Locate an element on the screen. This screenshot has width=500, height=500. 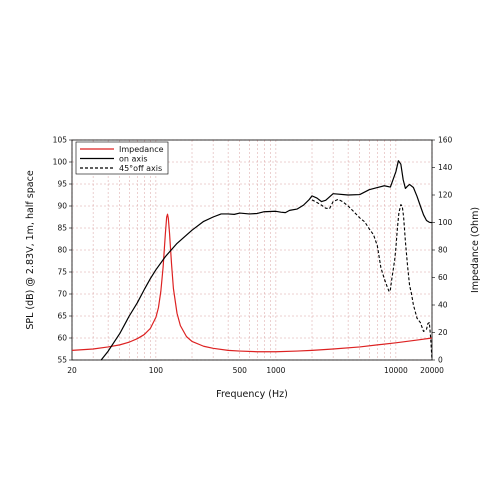
x-tick-label: 100 is located at coordinates (156, 370).